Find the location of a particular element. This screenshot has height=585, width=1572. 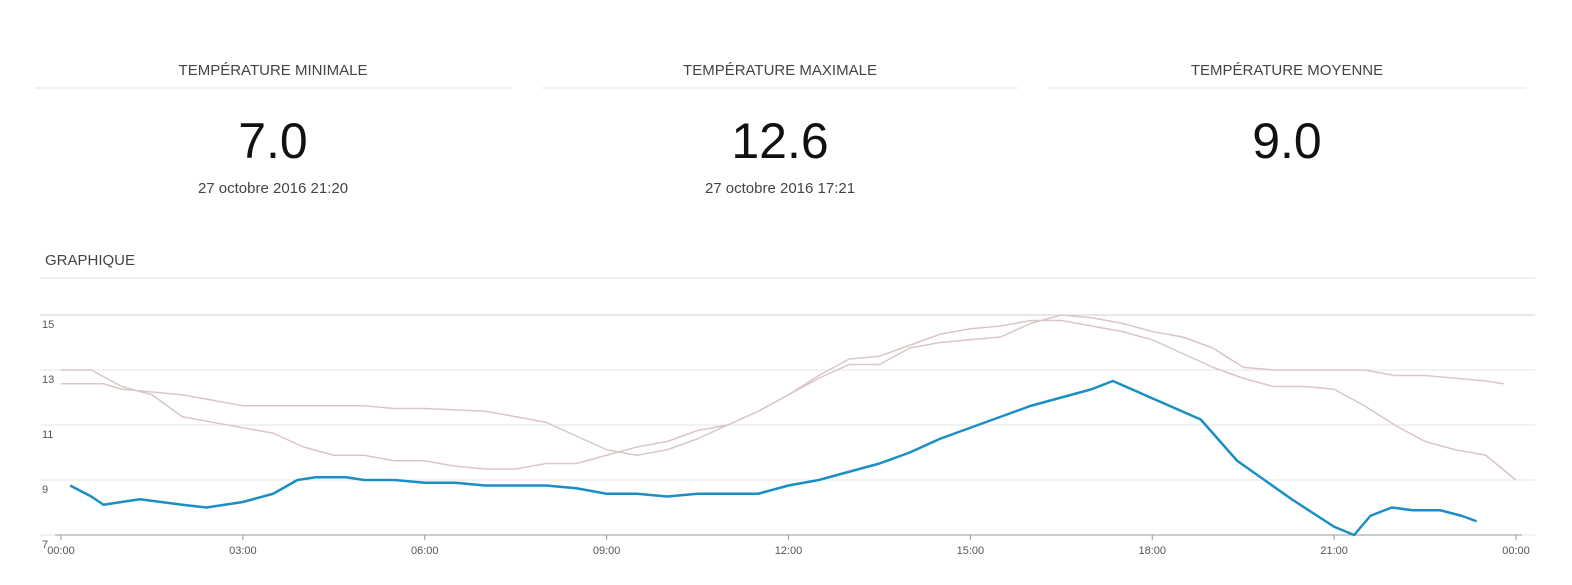

x-tick-label: 03:00 is located at coordinates (243, 551).